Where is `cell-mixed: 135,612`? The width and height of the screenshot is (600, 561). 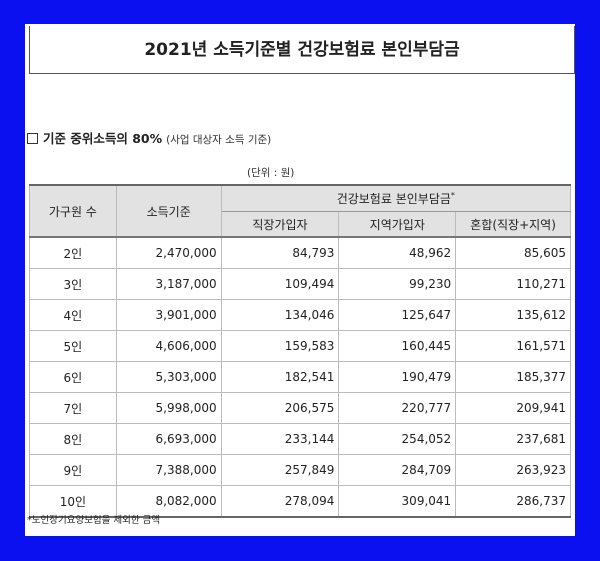 cell-mixed: 135,612 is located at coordinates (513, 315).